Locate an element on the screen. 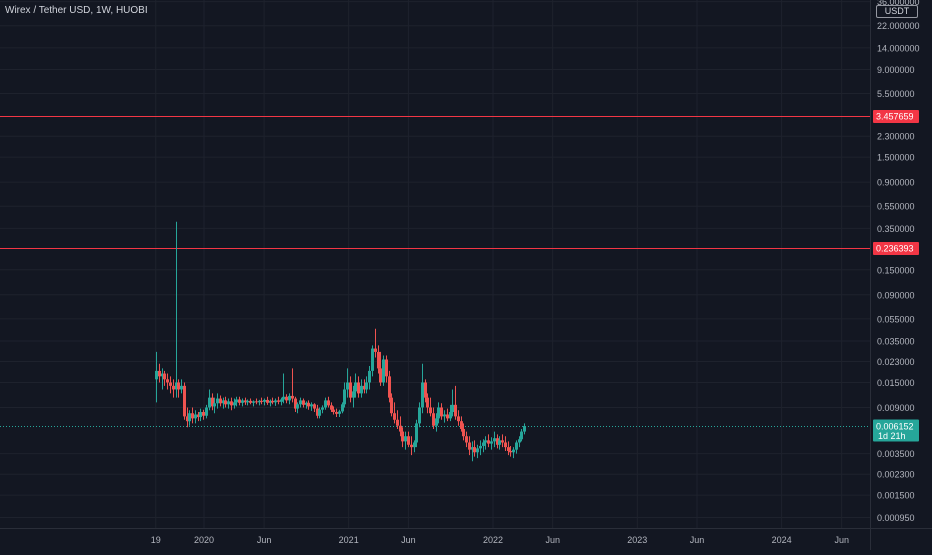  price-tick-label: 0.035000 is located at coordinates (896, 342).